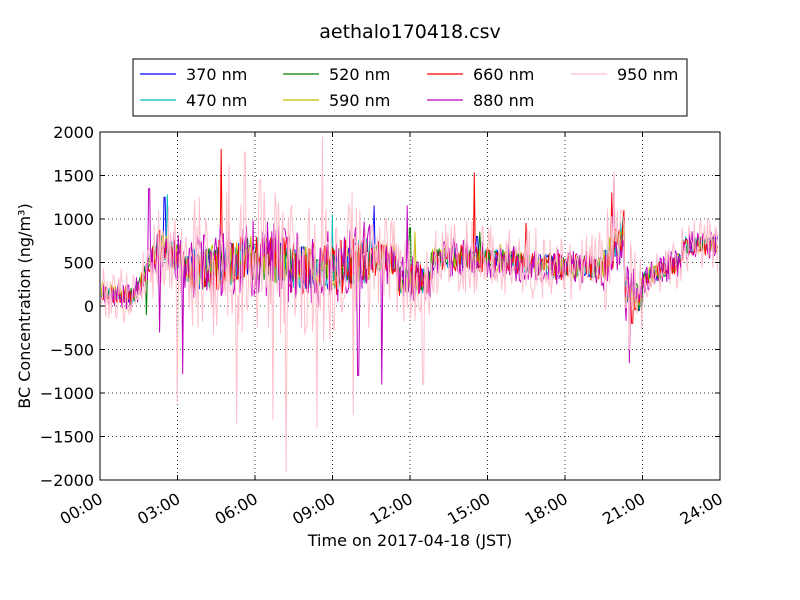 The image size is (800, 600). I want to click on y-tick-label: −1500, so click(67, 437).